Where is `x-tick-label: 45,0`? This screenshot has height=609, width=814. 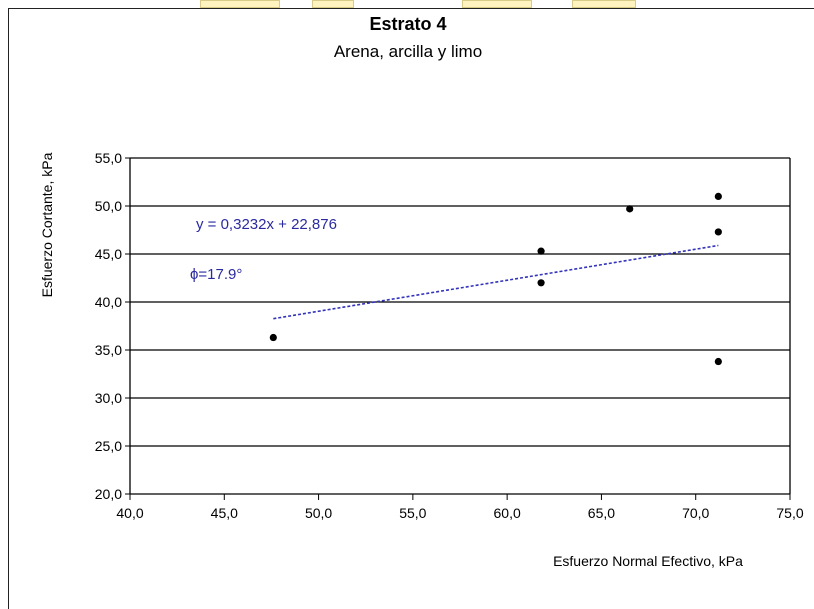
x-tick-label: 45,0 is located at coordinates (224, 513).